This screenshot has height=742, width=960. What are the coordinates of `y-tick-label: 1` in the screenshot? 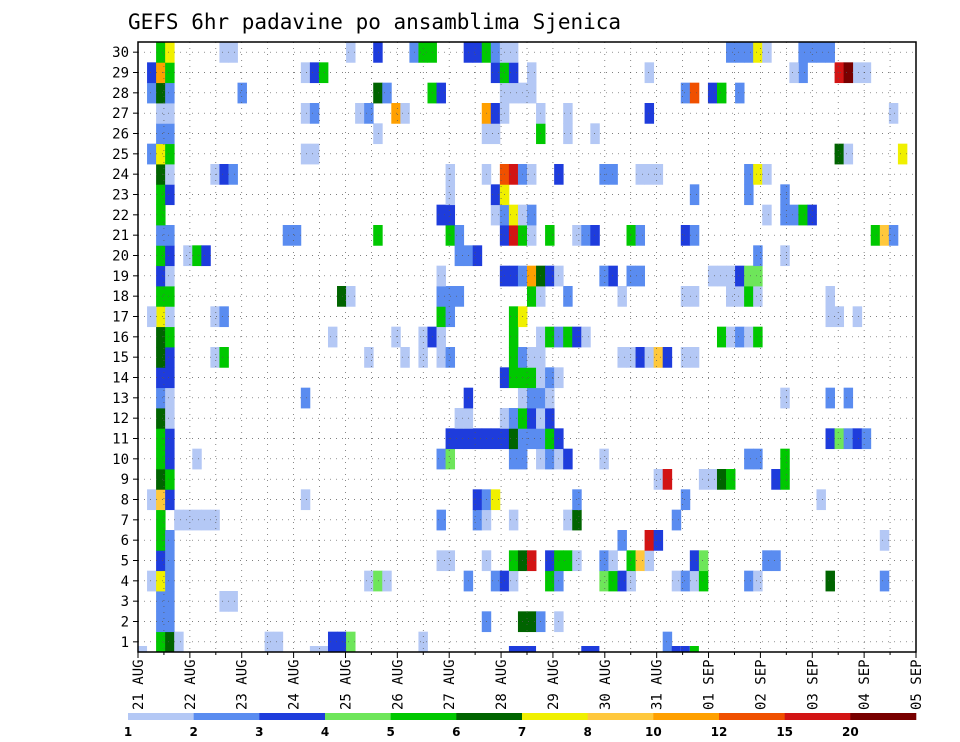 It's located at (125, 643).